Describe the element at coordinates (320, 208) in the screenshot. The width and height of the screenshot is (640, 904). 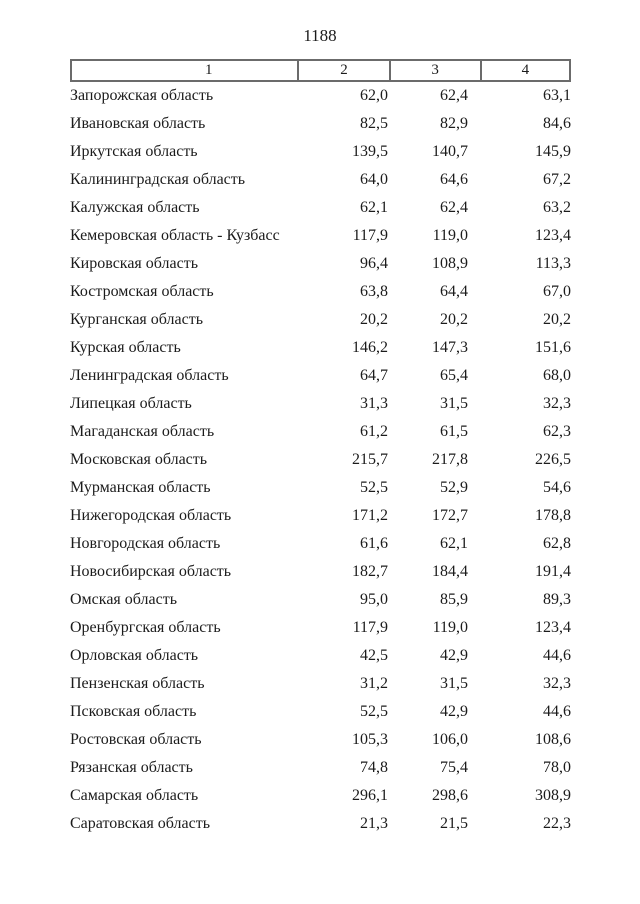
I see `table-row: Калужская область 62,1 62,4 63,2` at that location.